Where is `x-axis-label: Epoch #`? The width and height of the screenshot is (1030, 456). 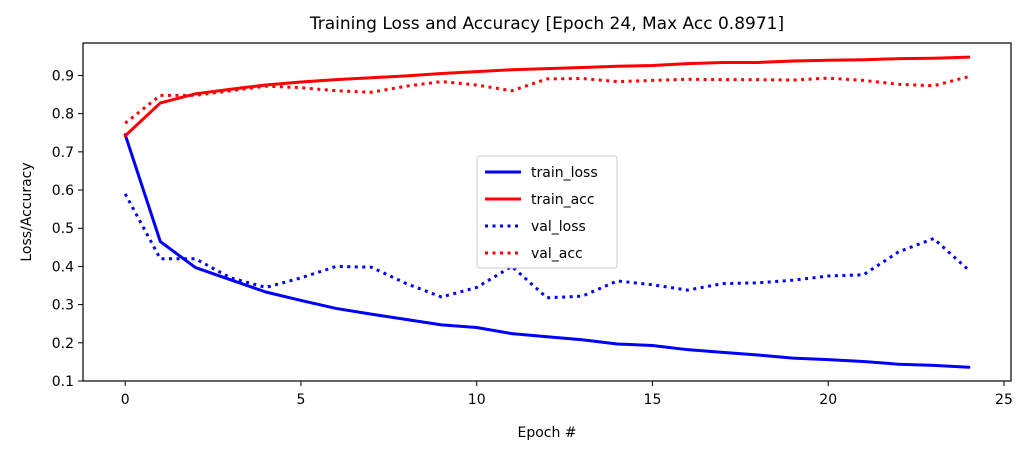 x-axis-label: Epoch # is located at coordinates (546, 433).